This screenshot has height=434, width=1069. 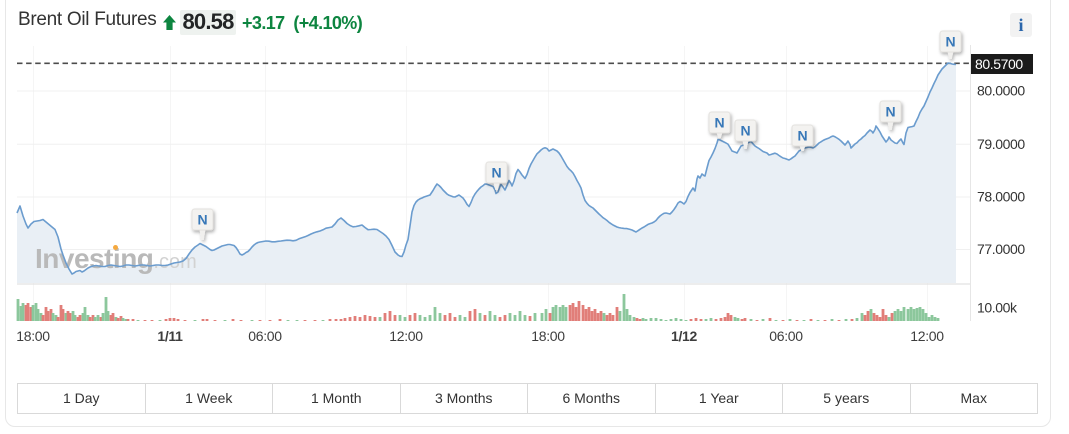 What do you see at coordinates (684, 336) in the screenshot?
I see `svg-text: 1/12` at bounding box center [684, 336].